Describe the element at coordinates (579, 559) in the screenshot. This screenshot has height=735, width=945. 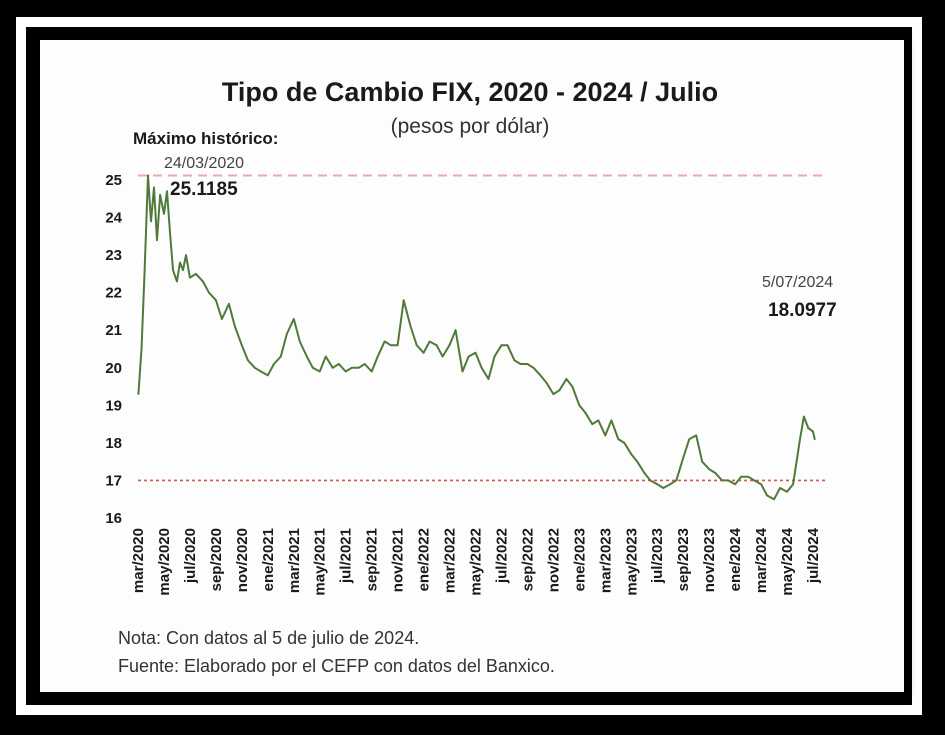
I see `x-tick-label: ene/2023` at that location.